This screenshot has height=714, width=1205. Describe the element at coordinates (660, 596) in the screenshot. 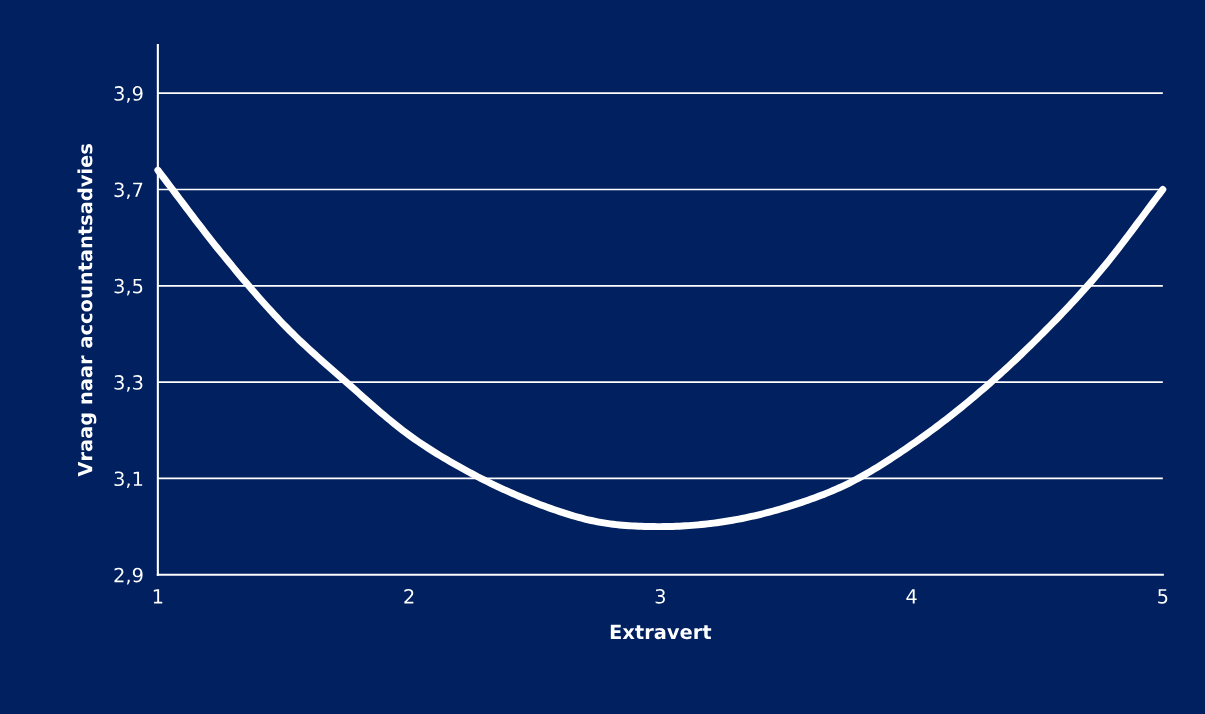

I see `x-tick-label: 3` at that location.